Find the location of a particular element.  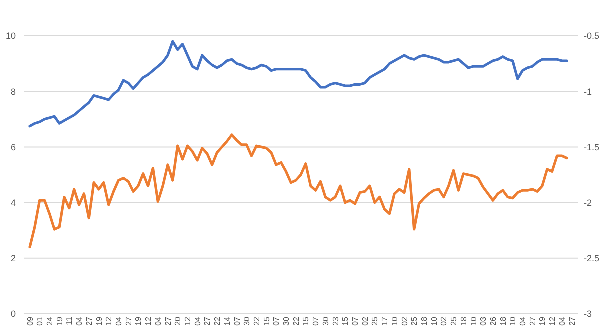

y-tick-label: 4 is located at coordinates (13, 203).